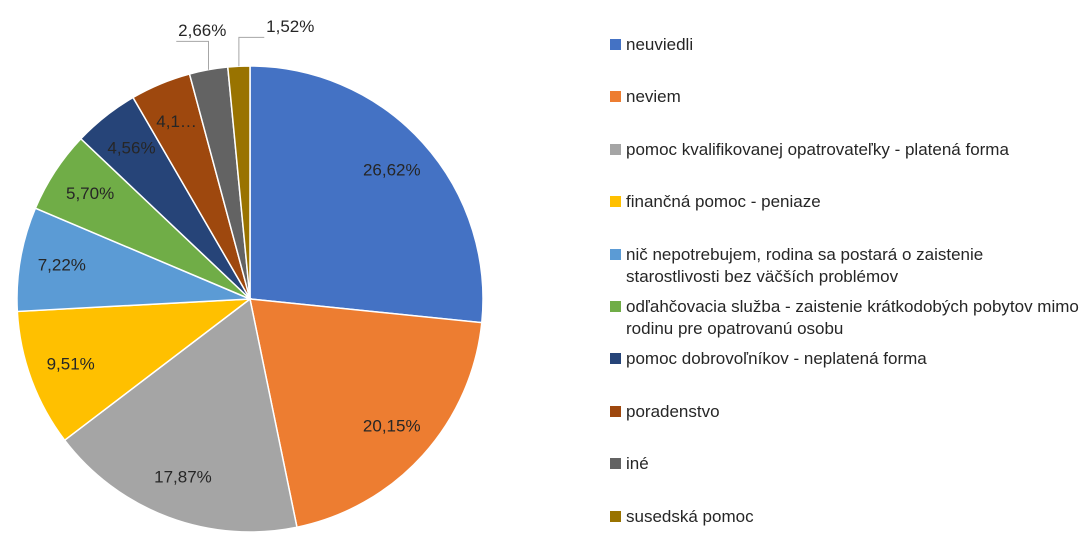 The height and width of the screenshot is (534, 1091). I want to click on legend-item: iné, so click(845, 479).